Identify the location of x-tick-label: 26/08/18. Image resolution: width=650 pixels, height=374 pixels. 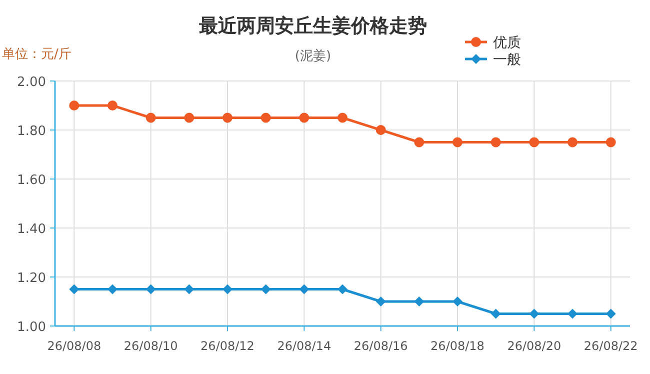
(457, 346).